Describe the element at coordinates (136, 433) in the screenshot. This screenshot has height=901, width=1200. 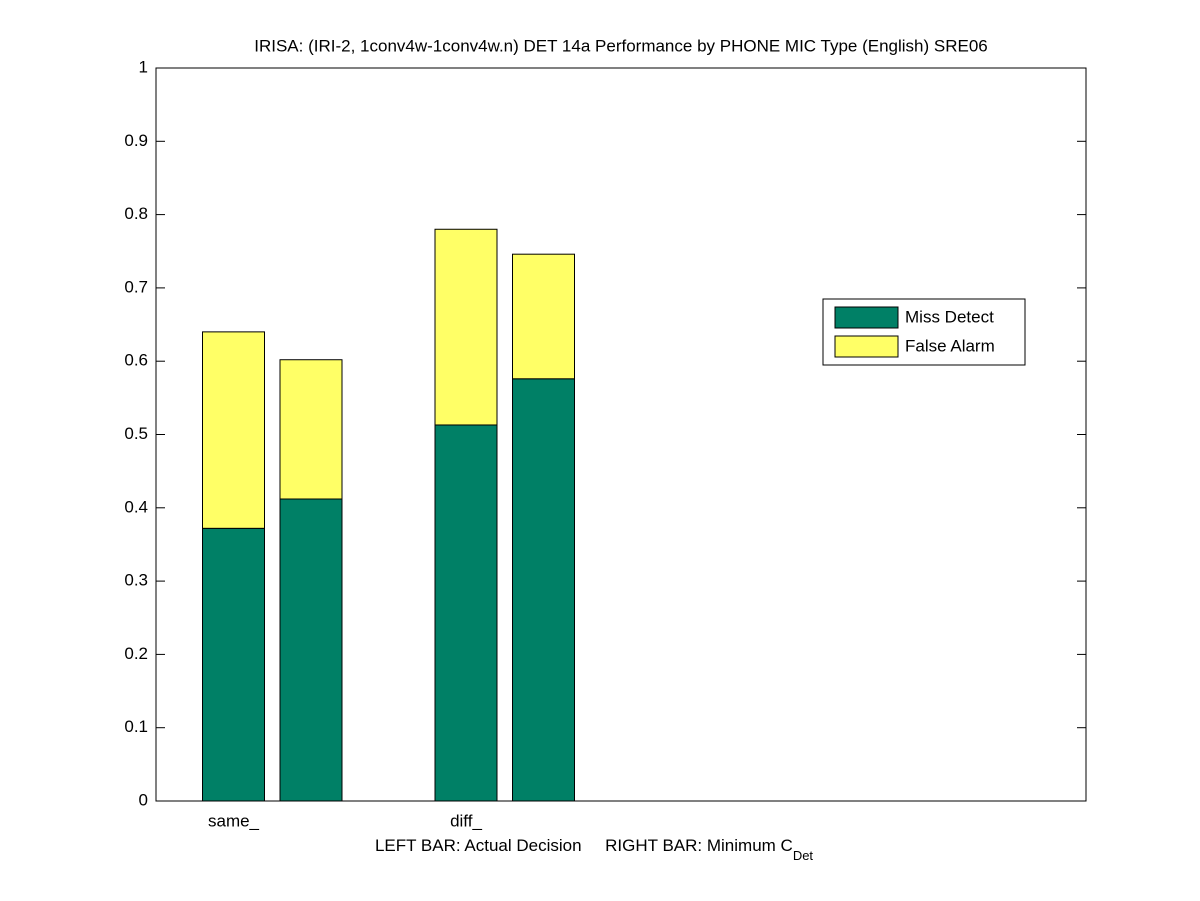
I see `y-tick-label: 0.5` at that location.